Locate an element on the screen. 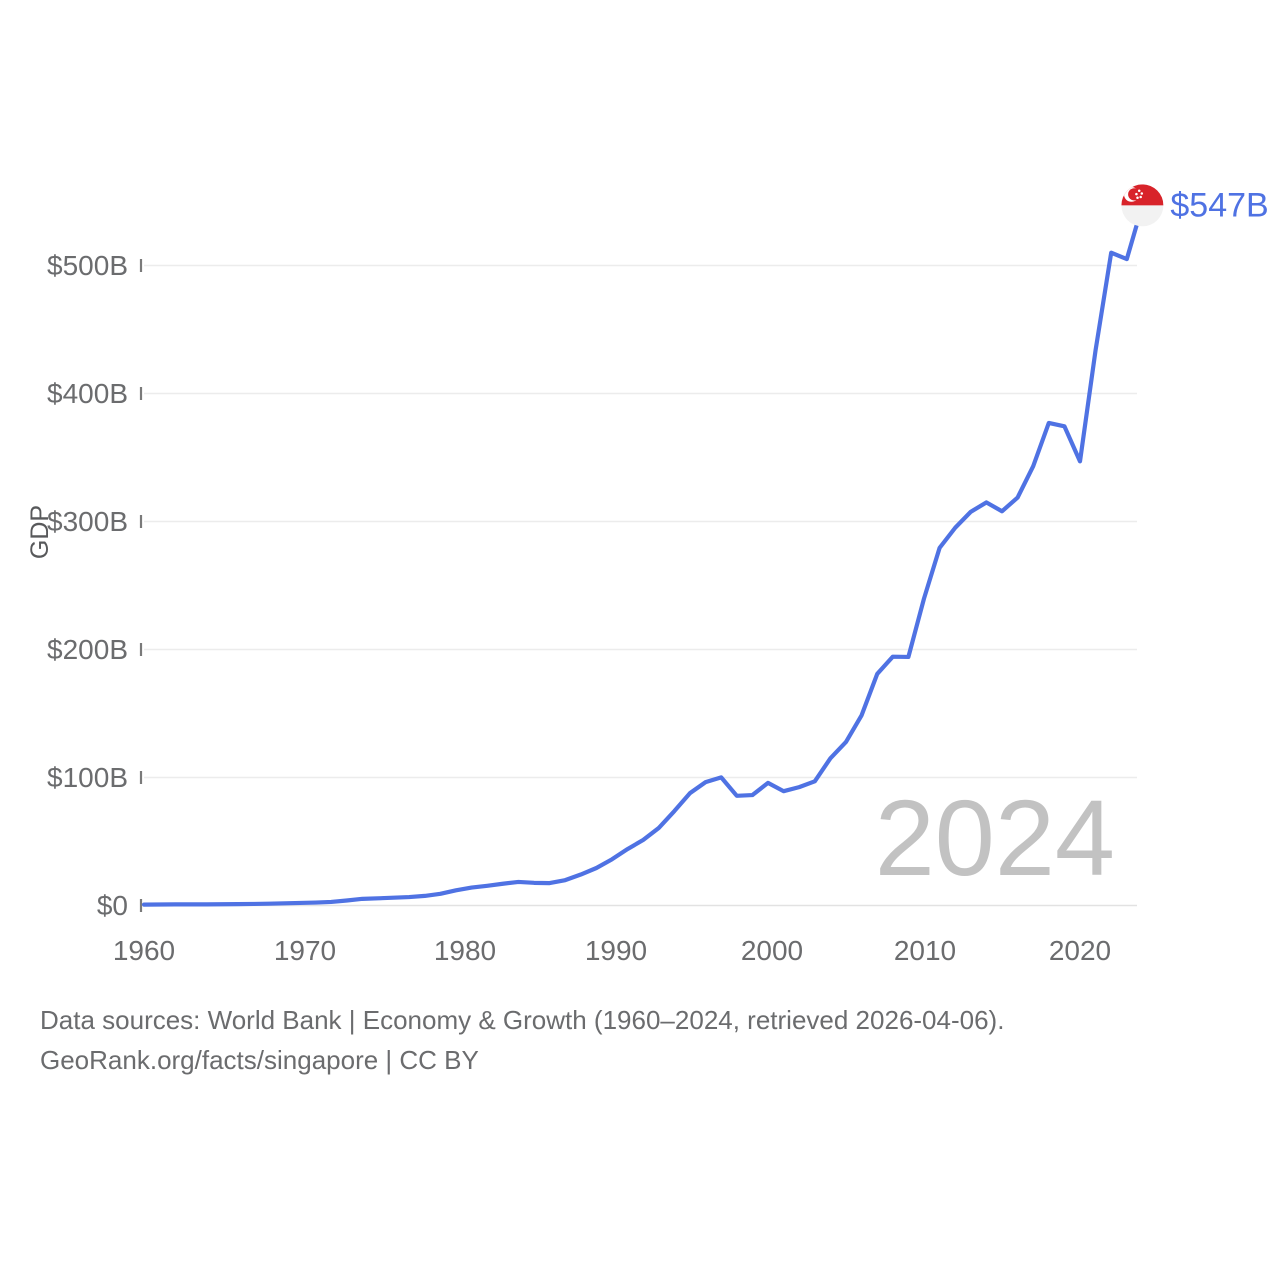 The height and width of the screenshot is (1280, 1280). x-axis-tick-labels: 1960 1970 1980 1990 2000 2010 2020 is located at coordinates (612, 950).